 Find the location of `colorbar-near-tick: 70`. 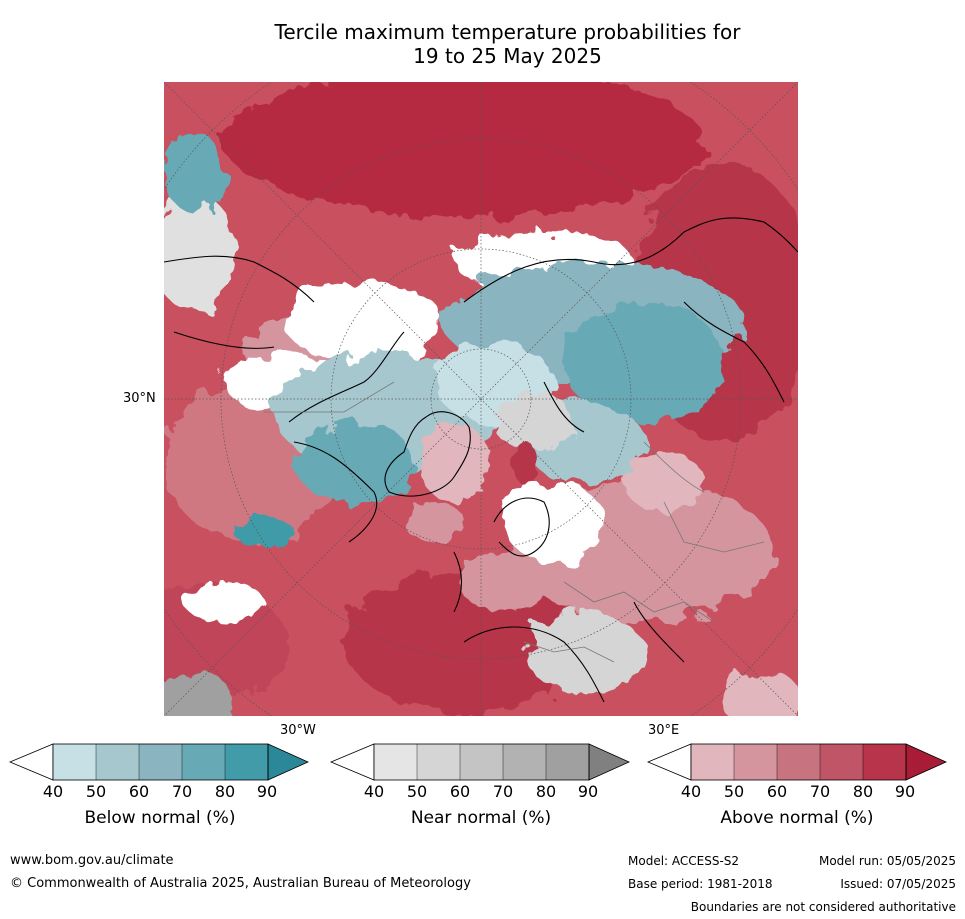

colorbar-near-tick: 70 is located at coordinates (503, 791).